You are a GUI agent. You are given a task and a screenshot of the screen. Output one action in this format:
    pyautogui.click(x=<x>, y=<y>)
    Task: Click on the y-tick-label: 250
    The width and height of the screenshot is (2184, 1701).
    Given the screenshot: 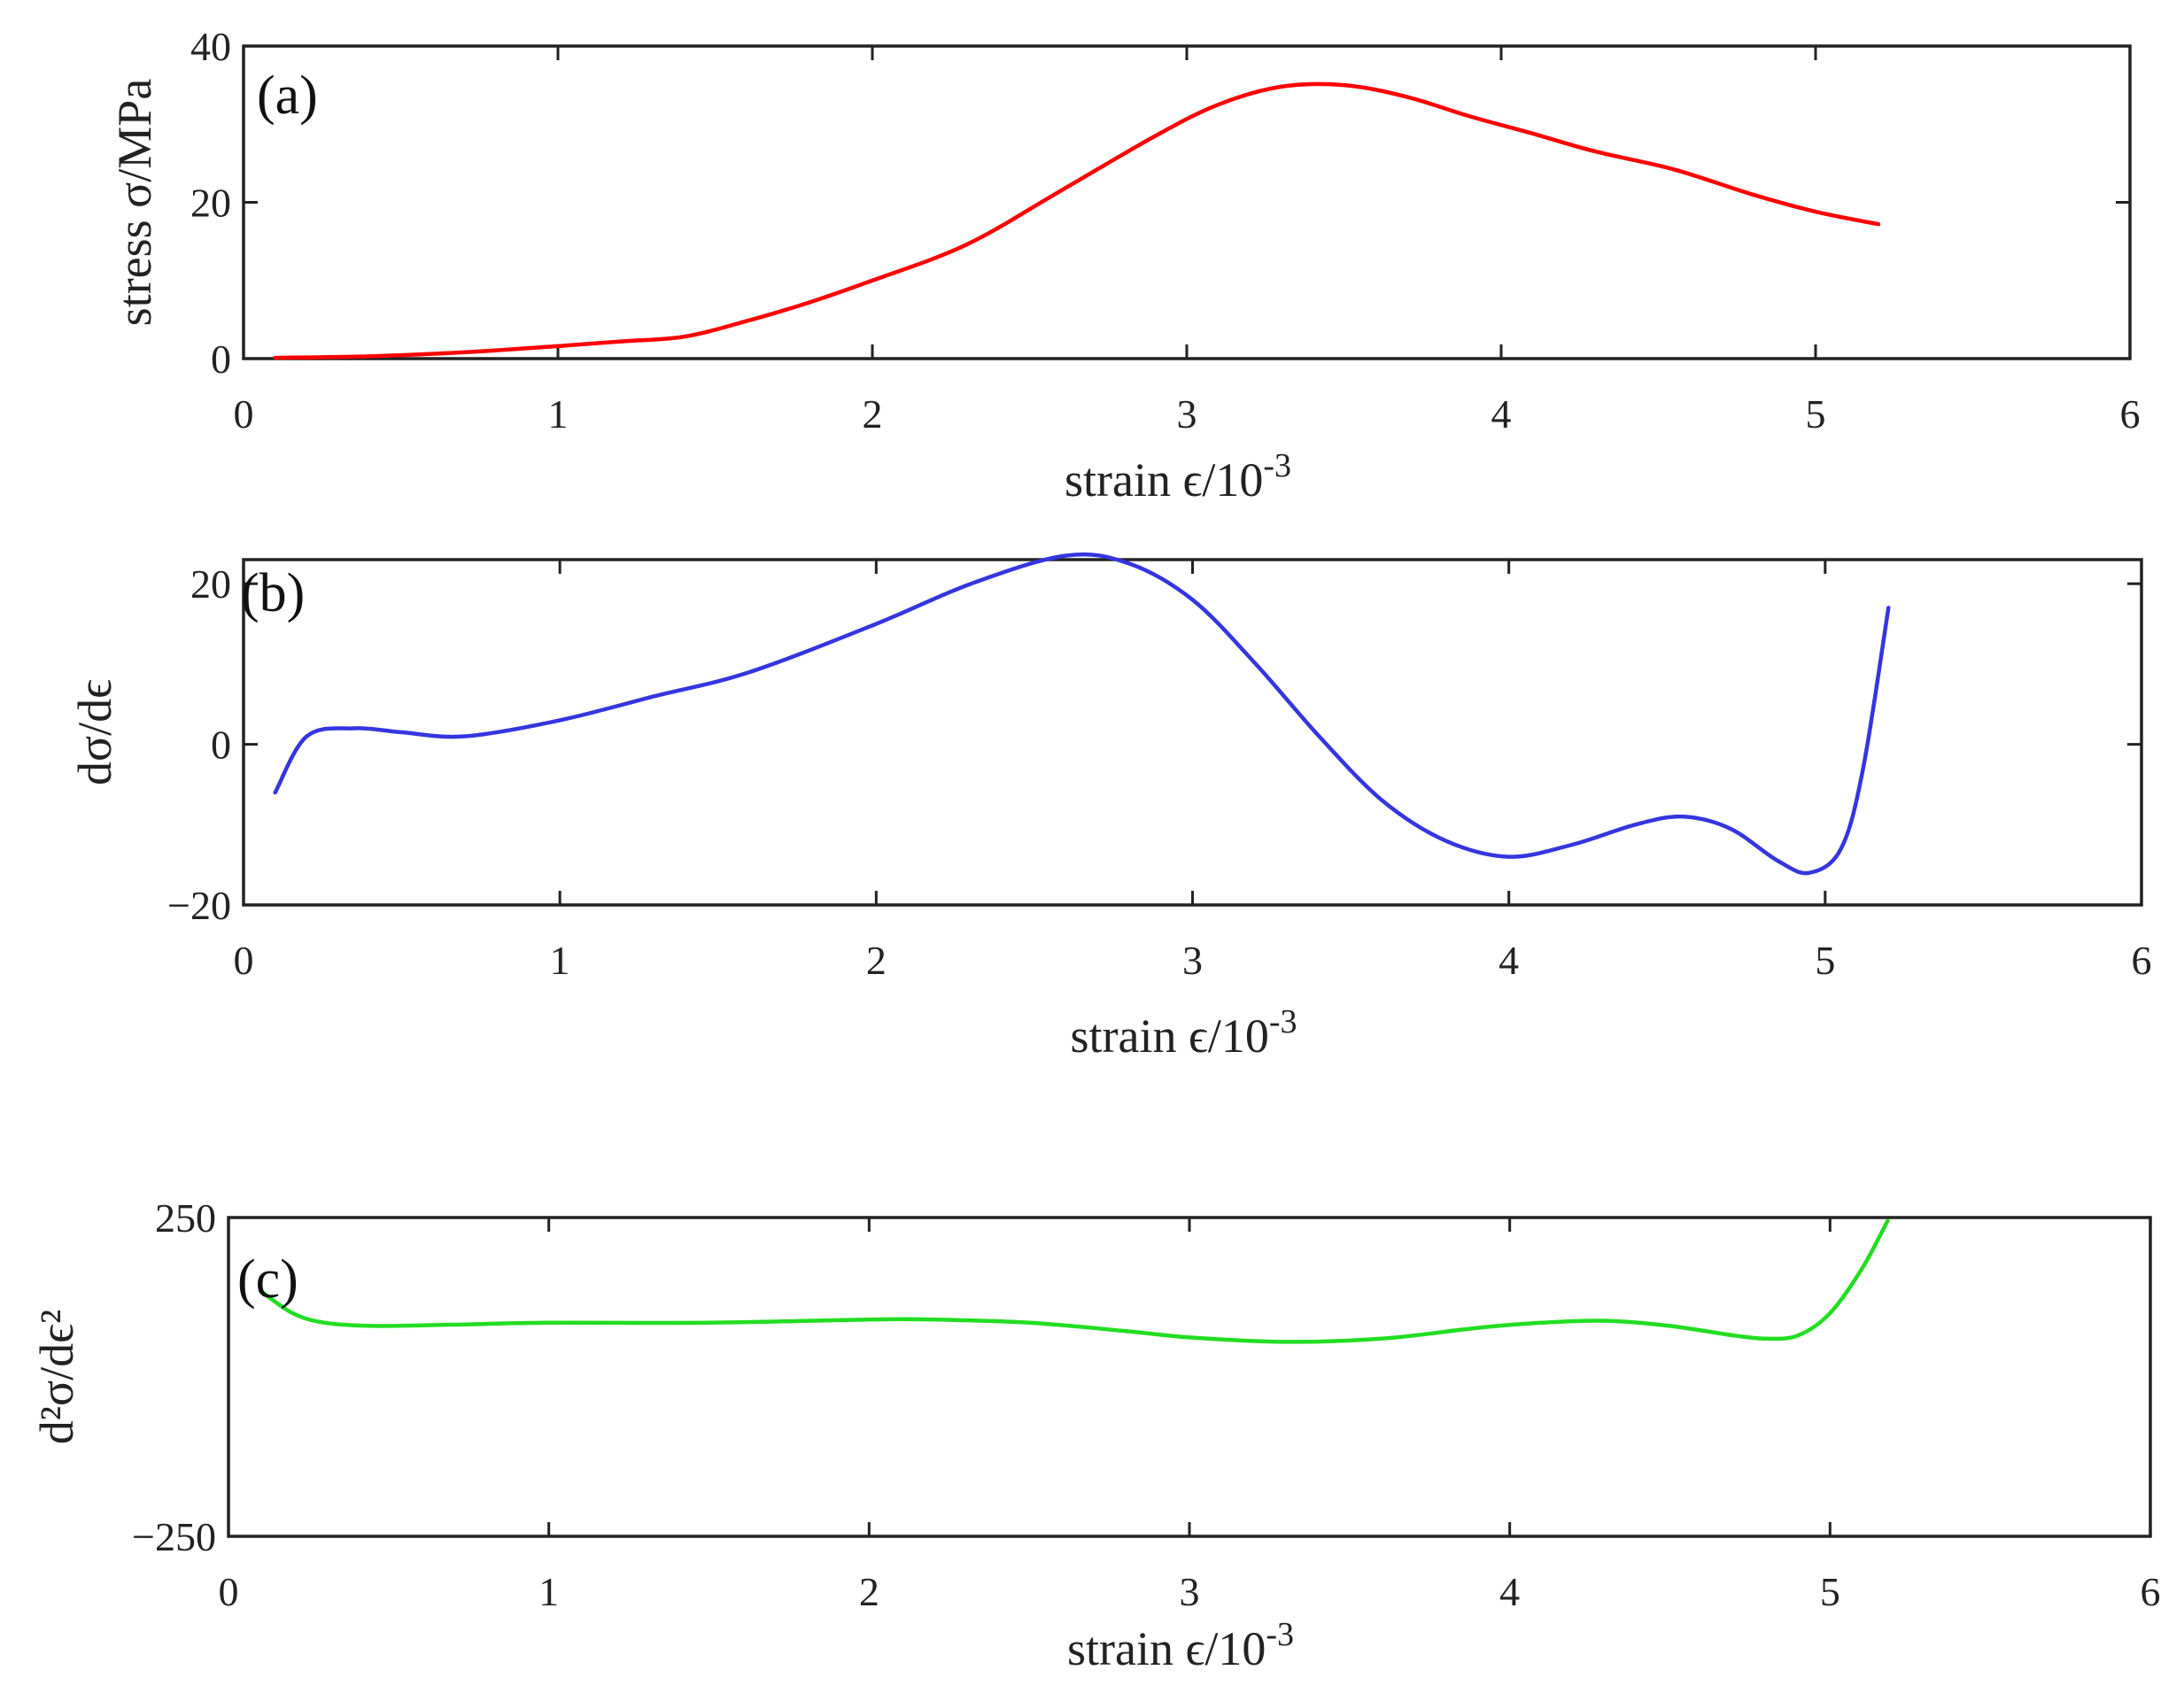 What is the action you would take?
    pyautogui.click(x=185, y=1218)
    